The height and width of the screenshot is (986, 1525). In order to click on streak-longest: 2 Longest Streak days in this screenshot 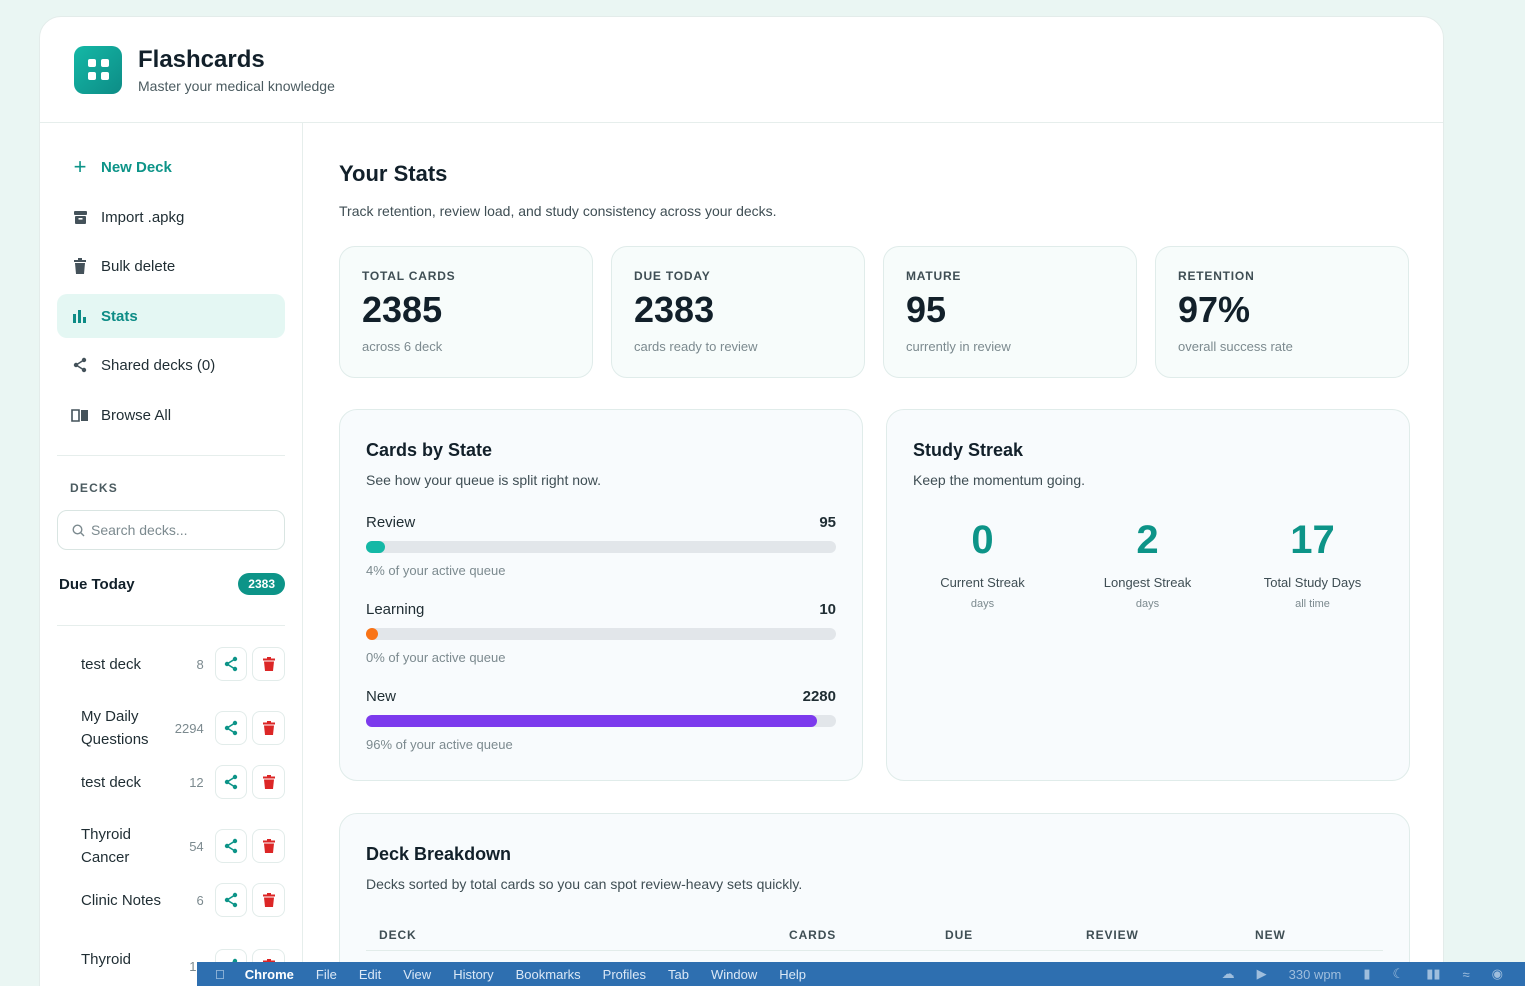, I will do `click(1147, 564)`.